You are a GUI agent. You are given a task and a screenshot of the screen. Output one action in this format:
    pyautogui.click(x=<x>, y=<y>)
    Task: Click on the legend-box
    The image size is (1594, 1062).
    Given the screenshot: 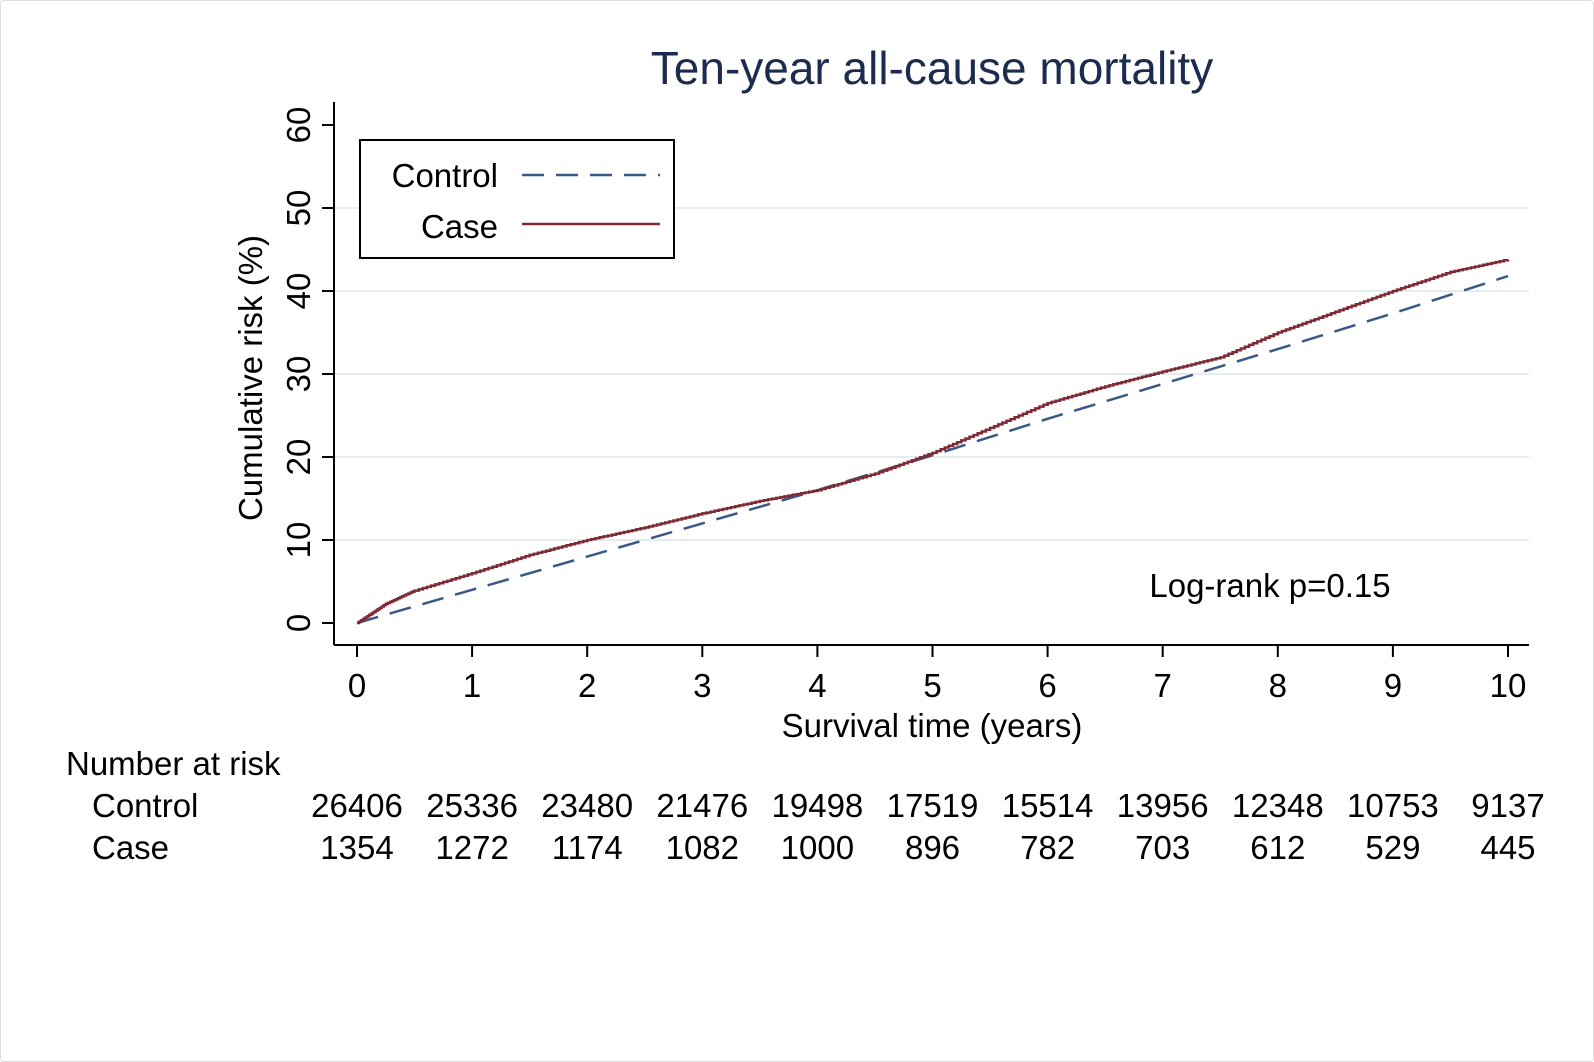 What is the action you would take?
    pyautogui.click(x=517, y=199)
    